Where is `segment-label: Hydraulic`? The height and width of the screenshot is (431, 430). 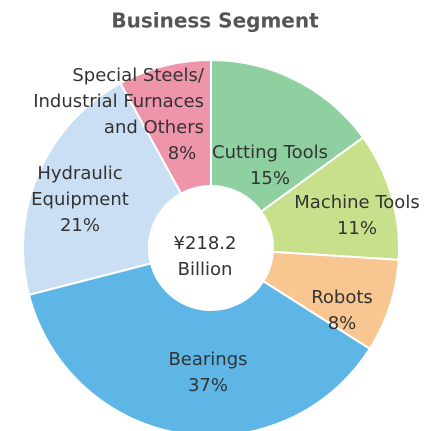
segment-label: Hydraulic is located at coordinates (79, 173).